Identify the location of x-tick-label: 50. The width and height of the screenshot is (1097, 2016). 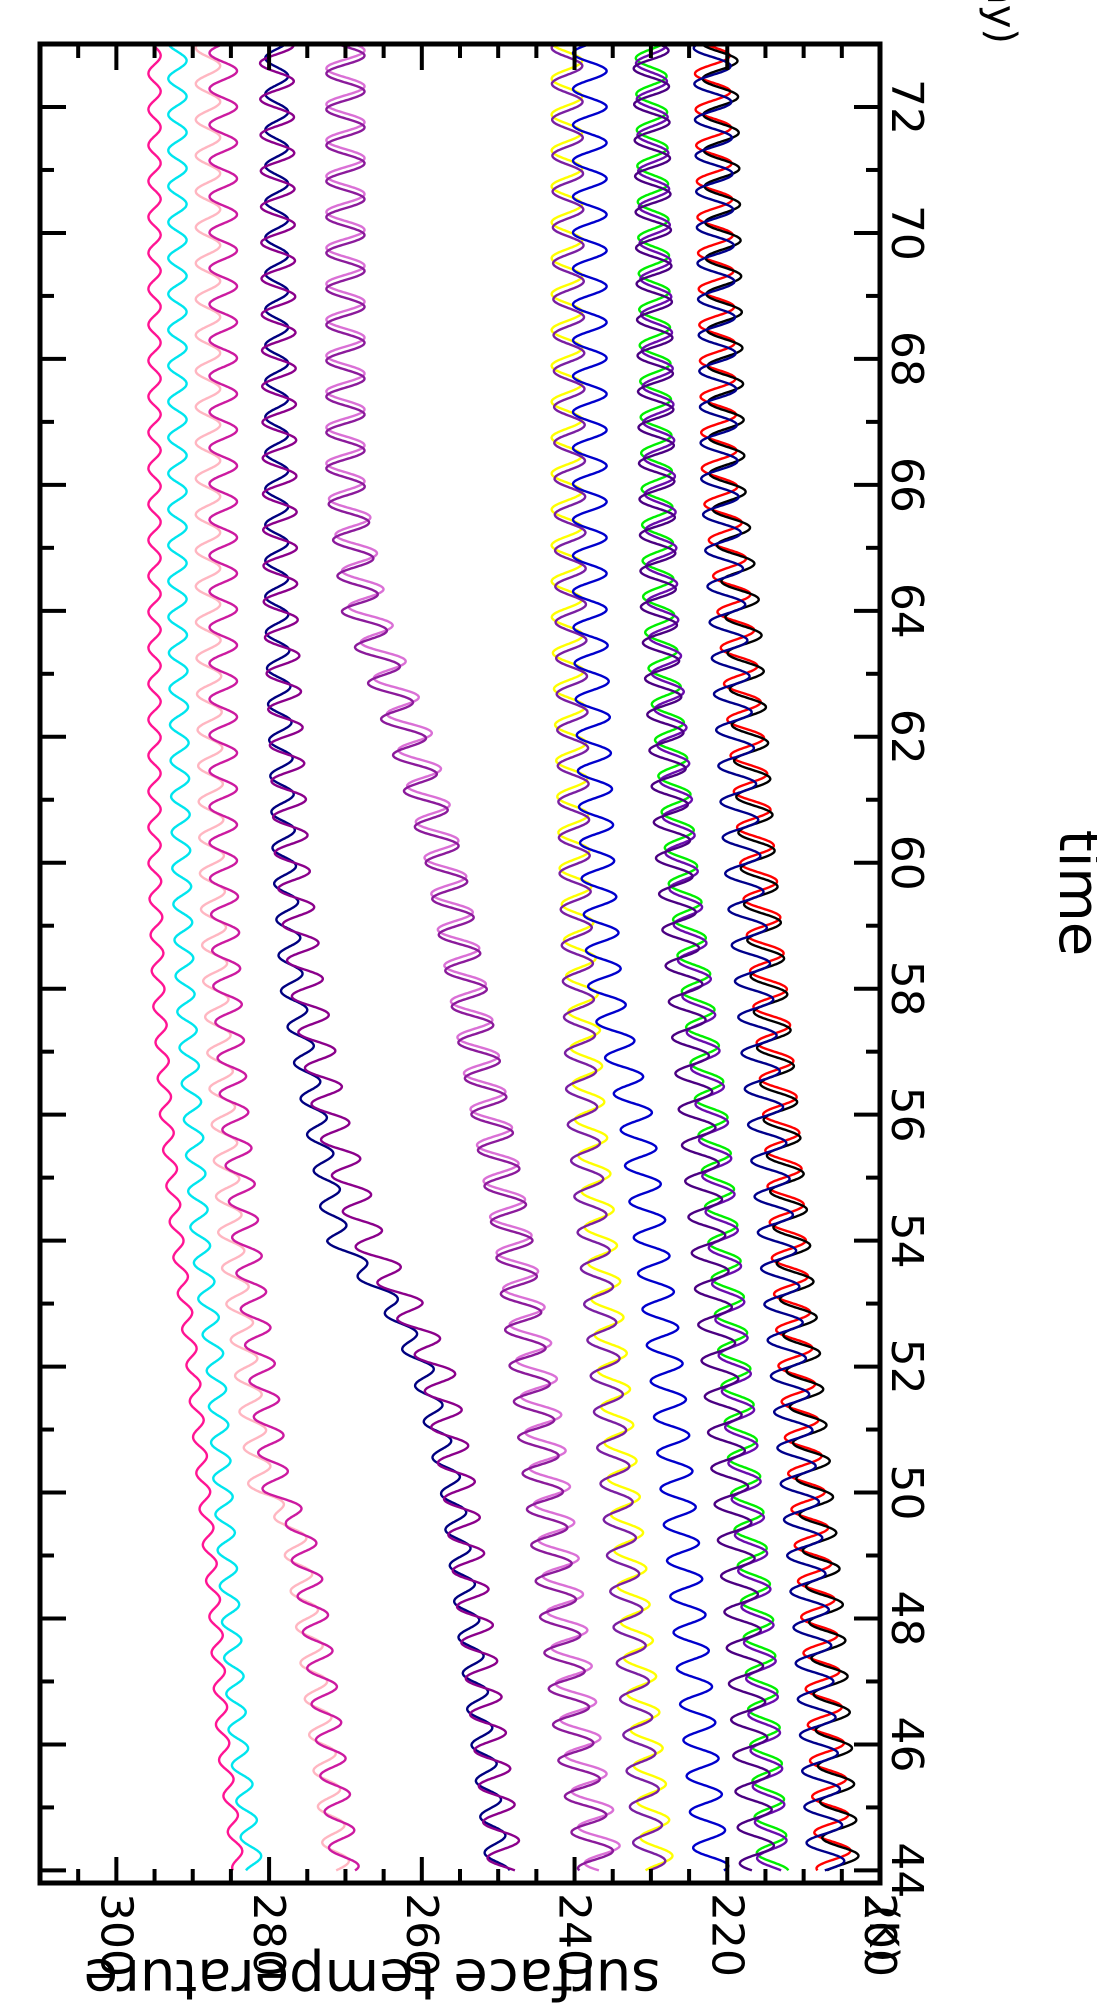
(906, 1493).